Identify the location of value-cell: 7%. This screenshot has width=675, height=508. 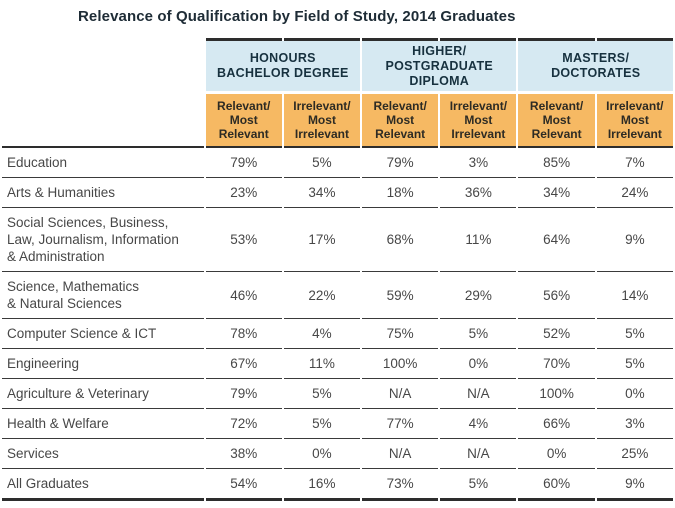
(634, 163).